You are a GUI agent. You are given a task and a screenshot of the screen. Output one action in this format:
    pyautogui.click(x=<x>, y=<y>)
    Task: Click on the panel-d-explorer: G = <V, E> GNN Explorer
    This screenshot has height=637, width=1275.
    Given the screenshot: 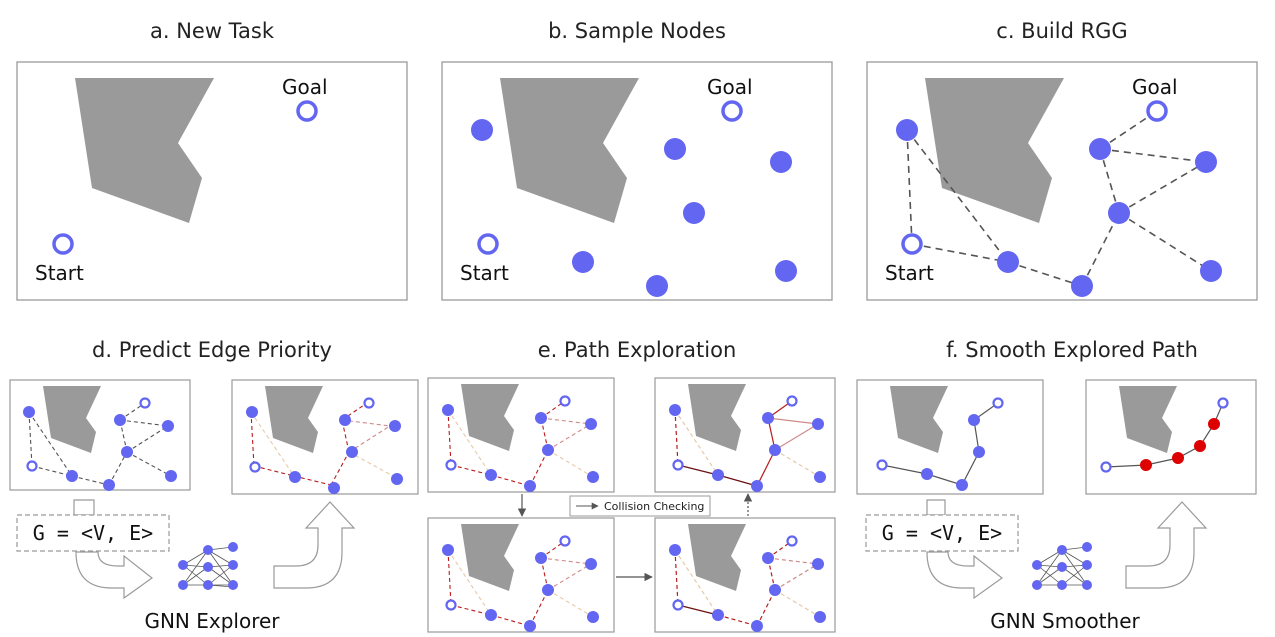 What is the action you would take?
    pyautogui.click(x=186, y=566)
    